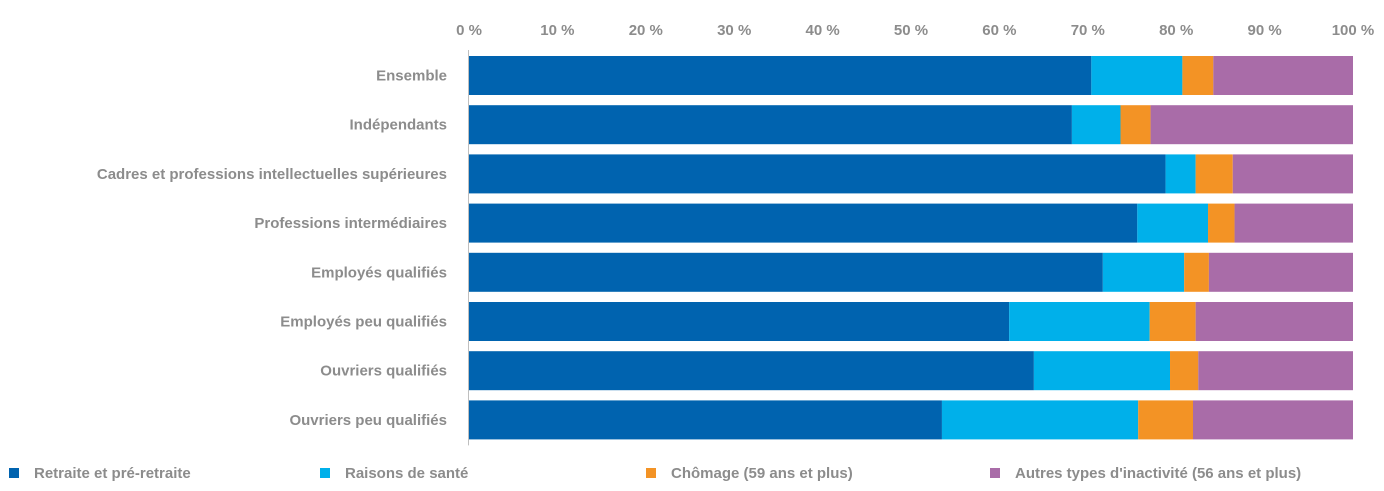 The width and height of the screenshot is (1384, 491). Describe the element at coordinates (1088, 30) in the screenshot. I see `x-tick-label: 70 %` at that location.